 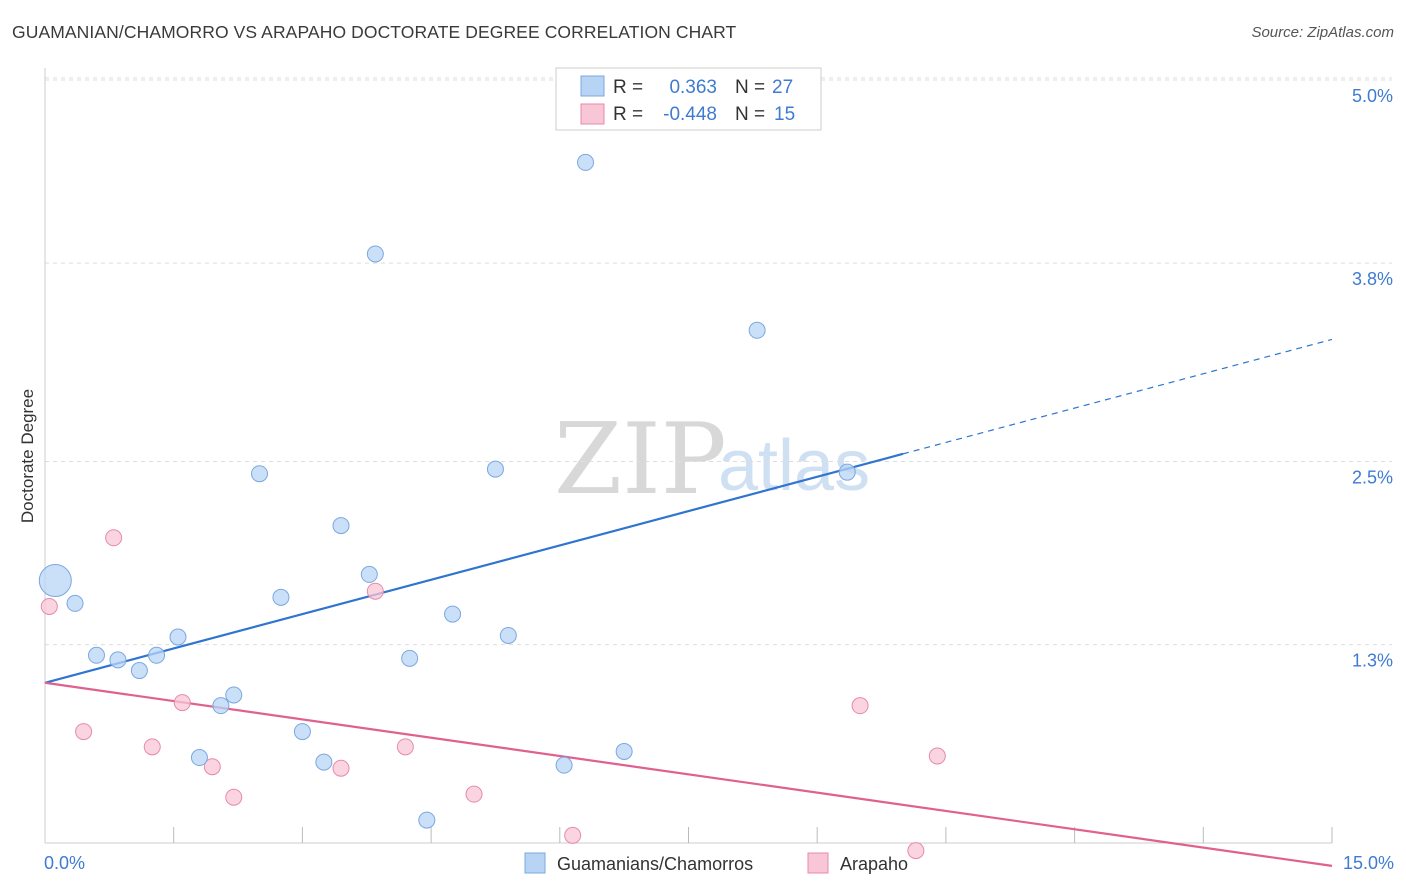 What do you see at coordinates (750, 114) in the screenshot?
I see `legend-n-label-pink: N =` at bounding box center [750, 114].